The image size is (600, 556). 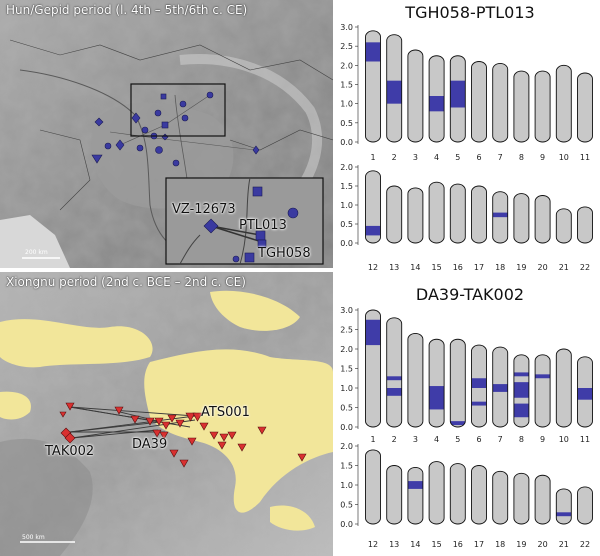 What do you see at coordinates (458, 267) in the screenshot?
I see `chromosome-label: 16` at bounding box center [458, 267].